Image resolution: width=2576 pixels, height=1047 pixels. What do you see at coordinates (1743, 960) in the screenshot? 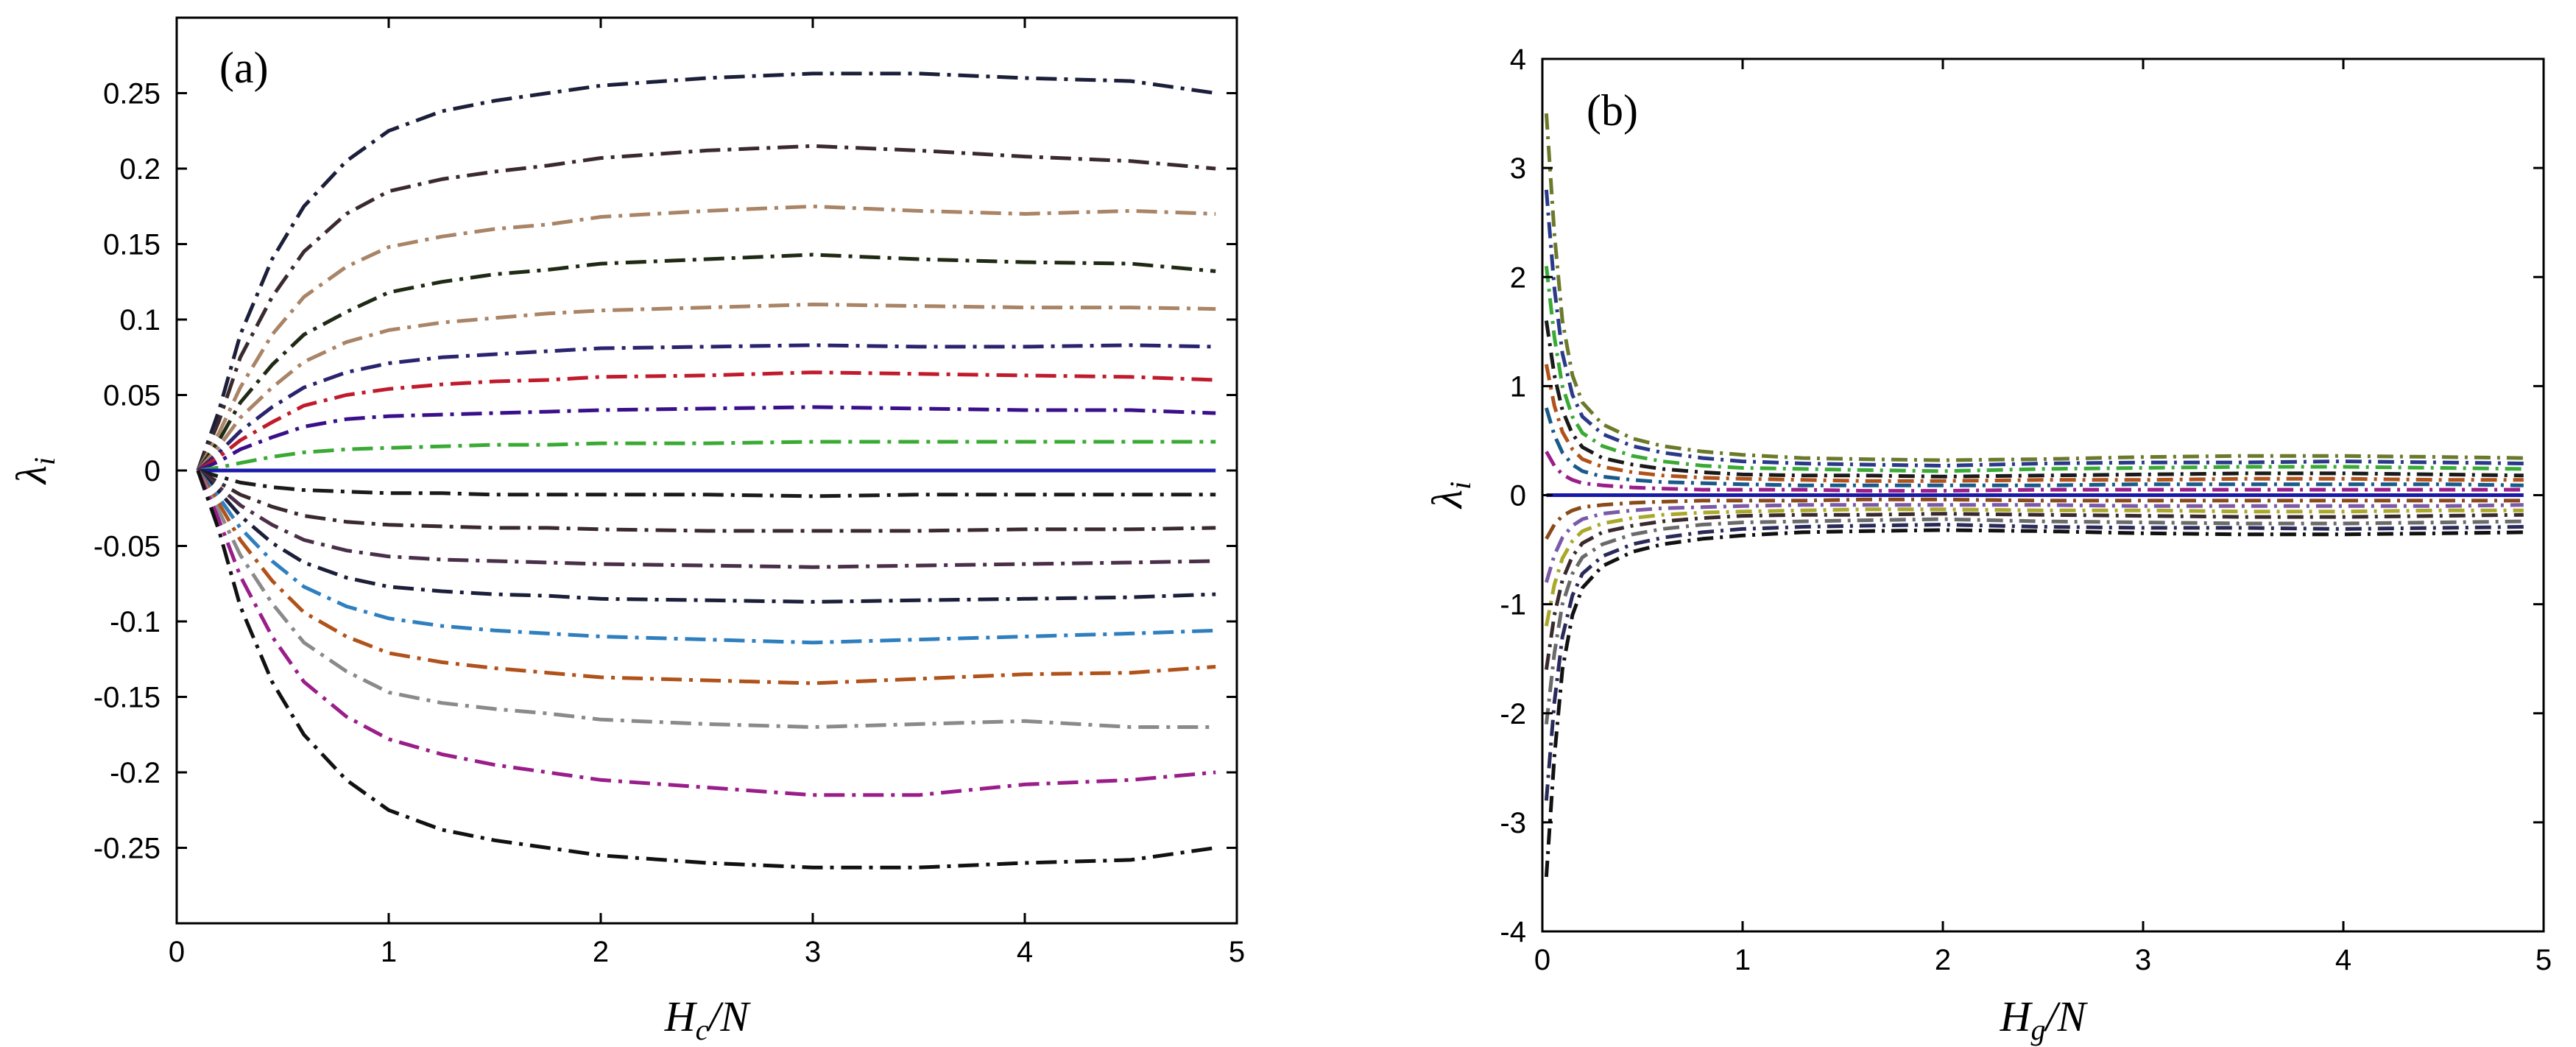
I see `x-tick-label-b-1: 1` at bounding box center [1743, 960].